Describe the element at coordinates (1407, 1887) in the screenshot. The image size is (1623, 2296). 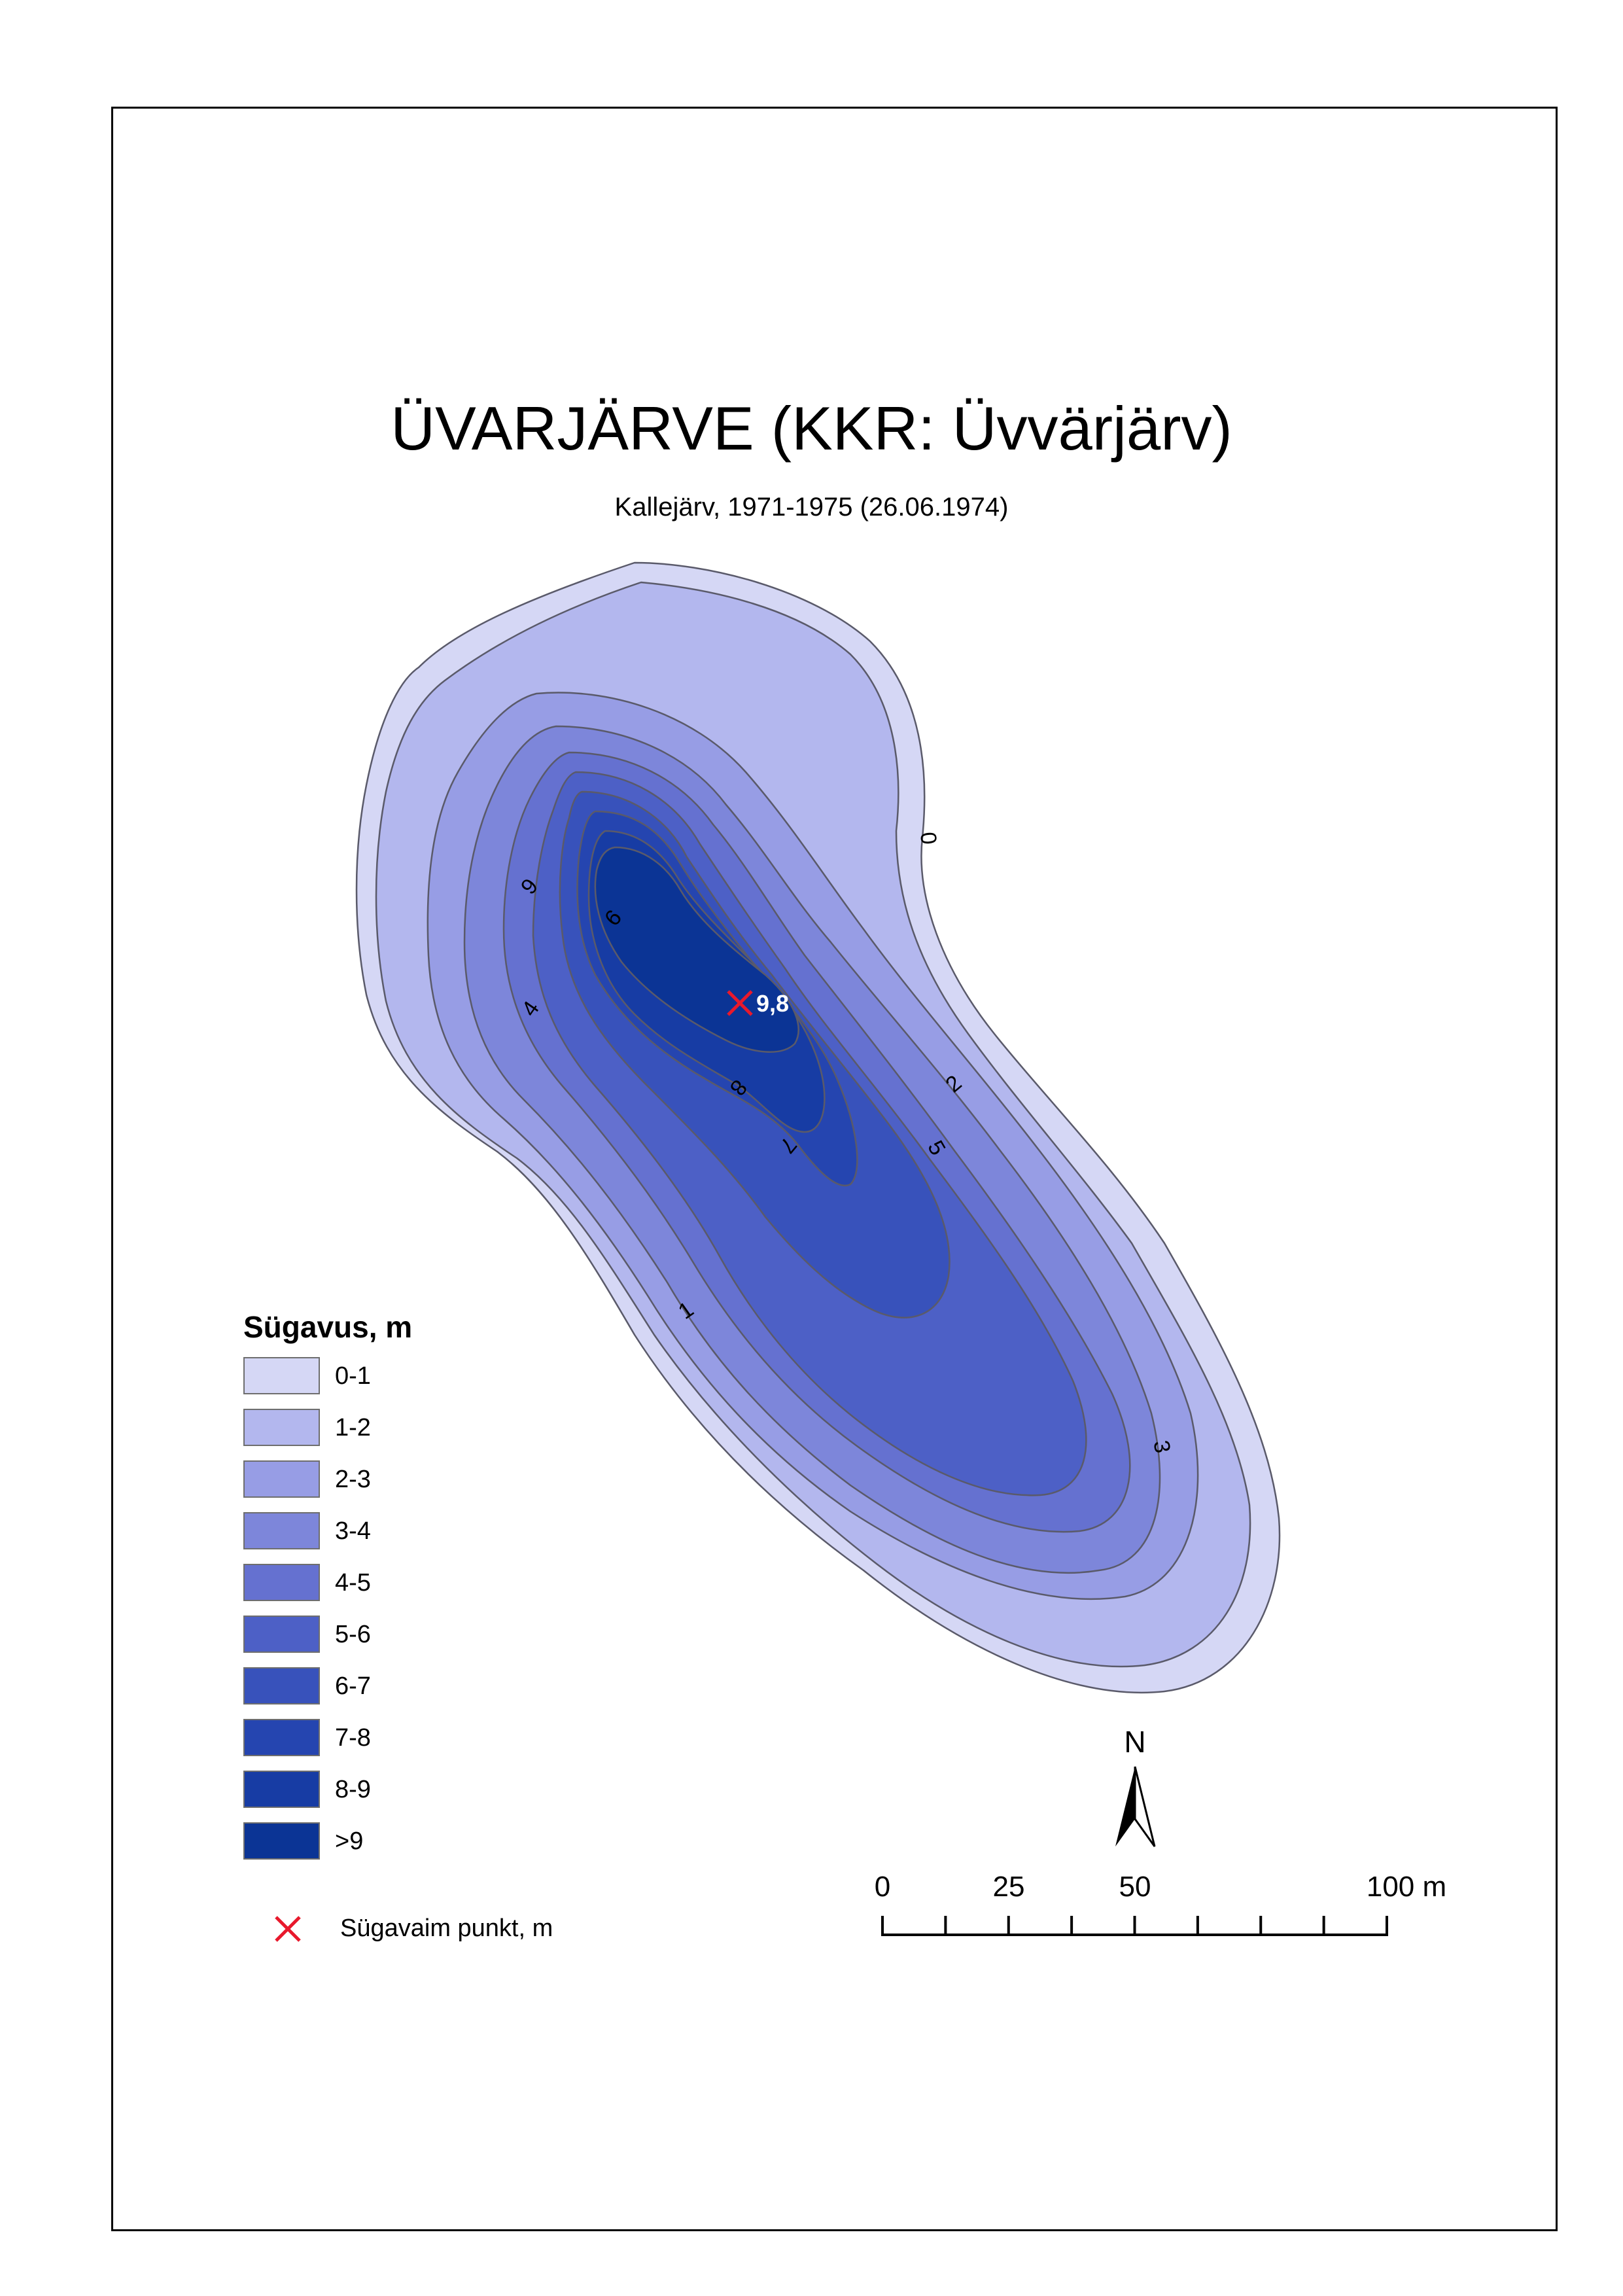
I see `scale-label-100: 100 m` at that location.